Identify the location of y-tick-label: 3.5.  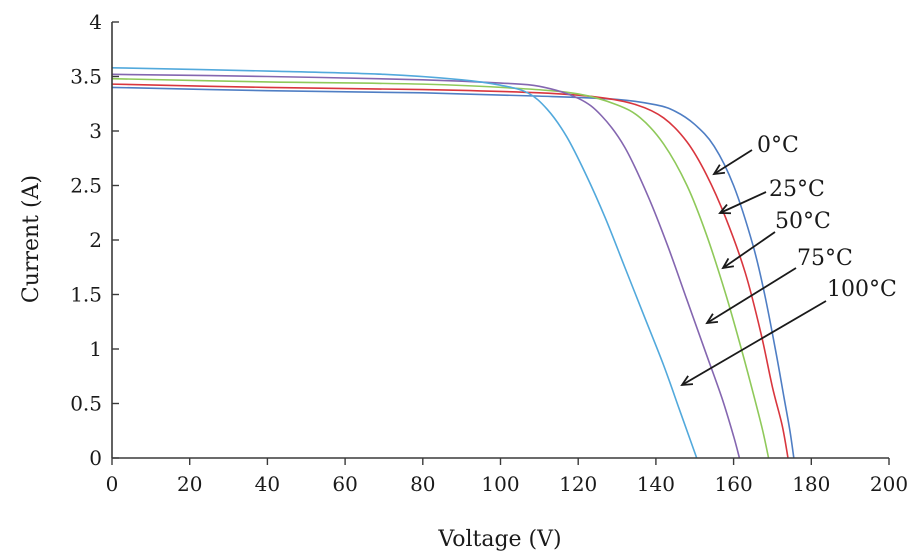
(86, 77).